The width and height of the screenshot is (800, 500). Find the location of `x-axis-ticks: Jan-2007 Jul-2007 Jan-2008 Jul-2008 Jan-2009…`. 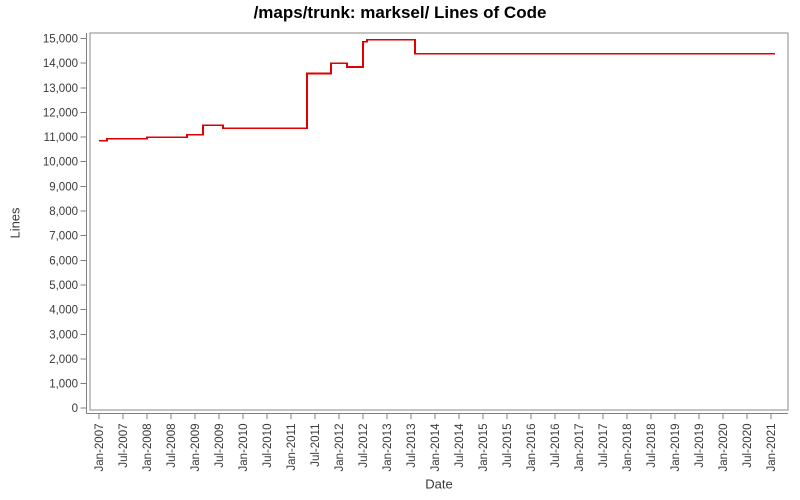

x-axis-ticks: Jan-2007 Jul-2007 Jan-2008 Jul-2008 Jan-2009… is located at coordinates (436, 442).